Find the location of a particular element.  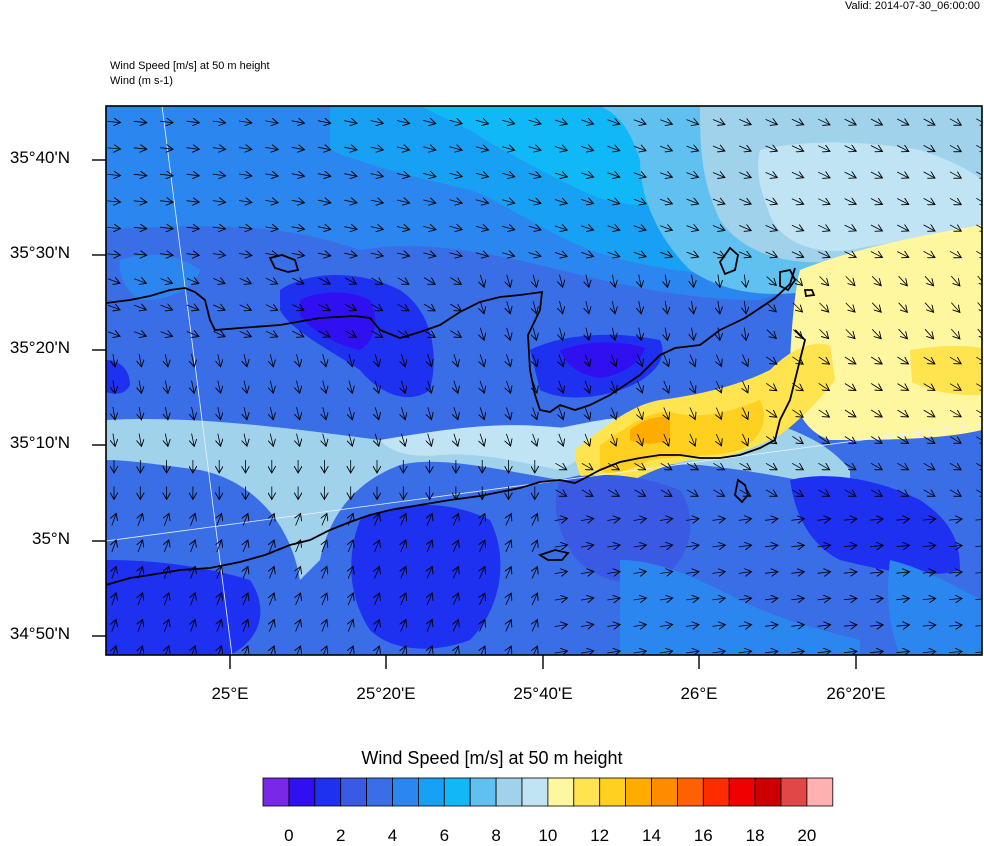

colorbar-title: Wind Speed [m/s] at 50 m height is located at coordinates (492, 758).